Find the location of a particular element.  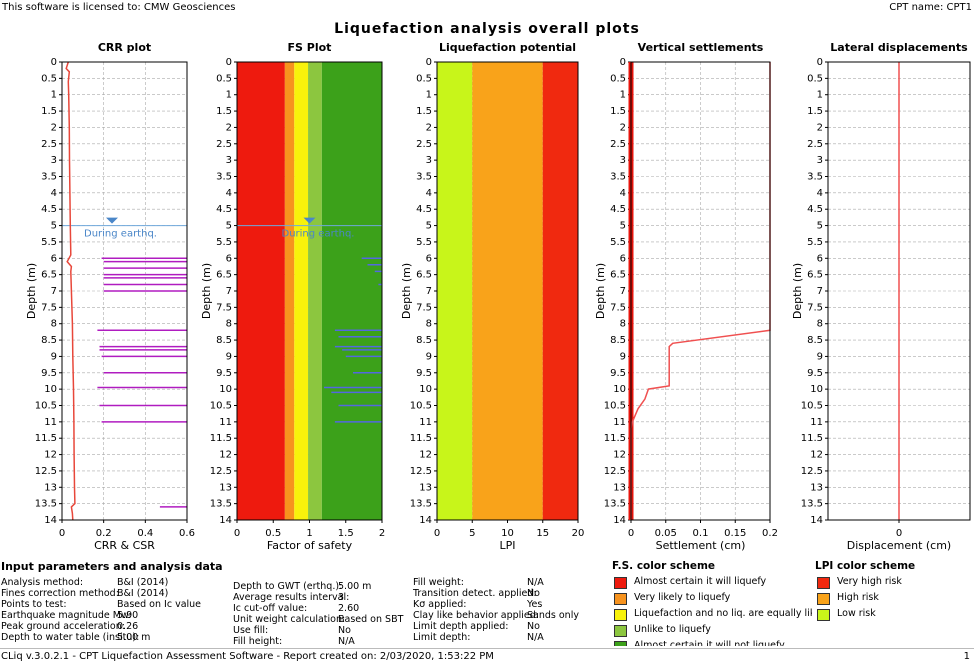

param-value: Sands only is located at coordinates (553, 615).